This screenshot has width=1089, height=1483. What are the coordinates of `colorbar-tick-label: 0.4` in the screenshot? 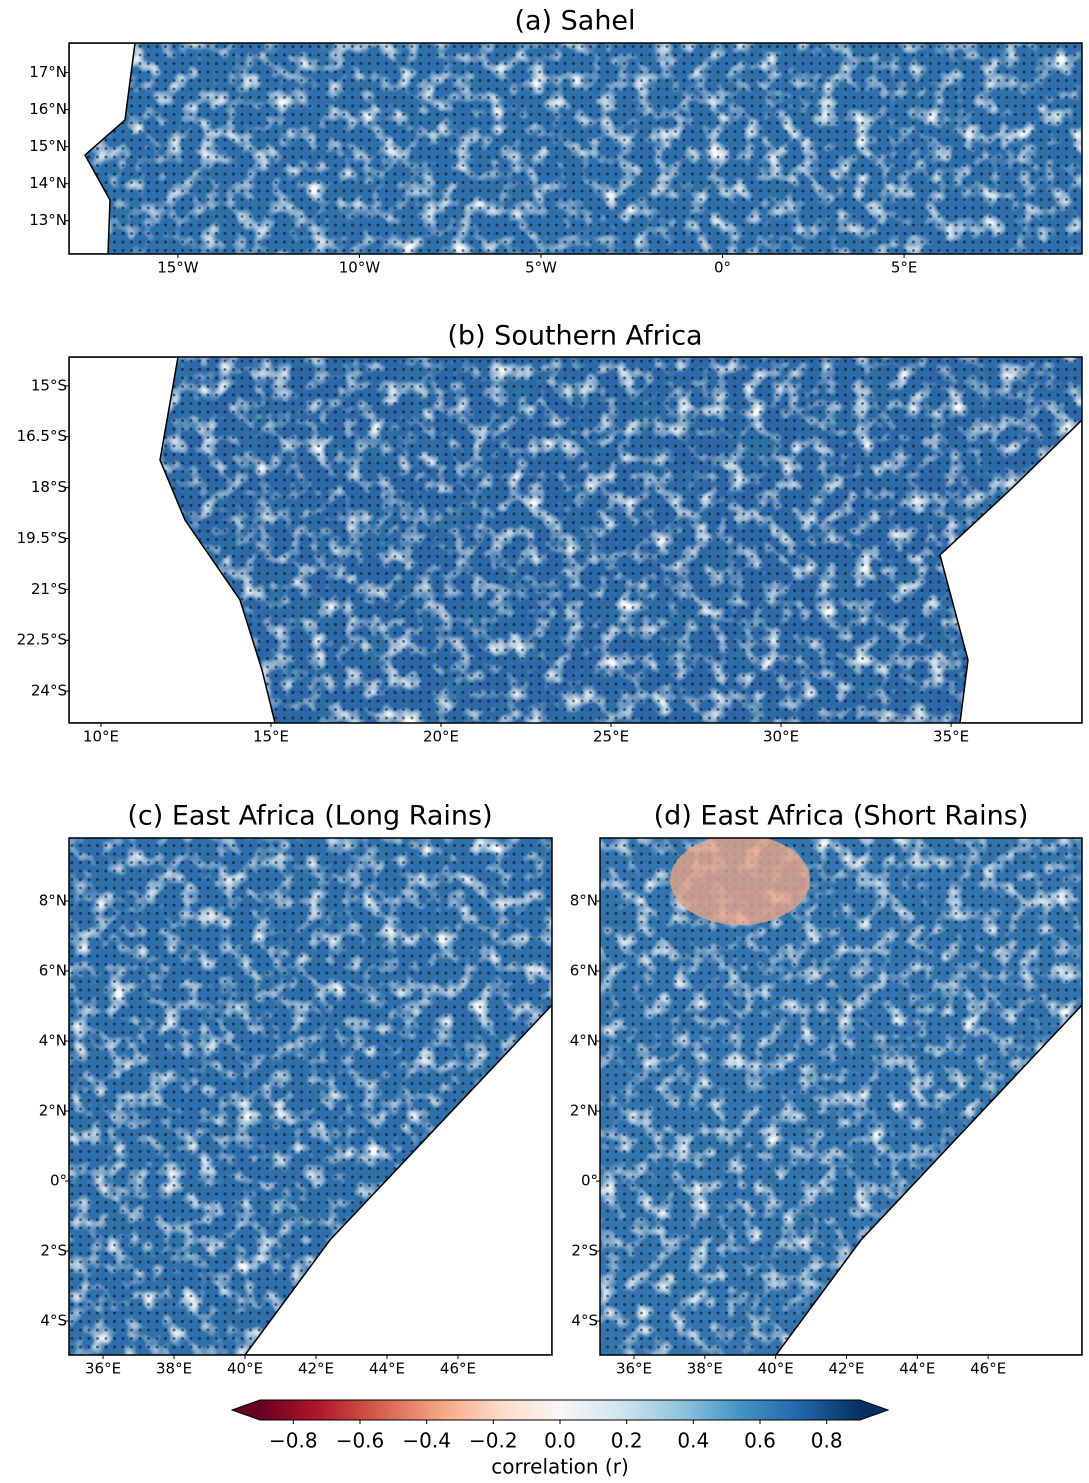 It's located at (693, 1441).